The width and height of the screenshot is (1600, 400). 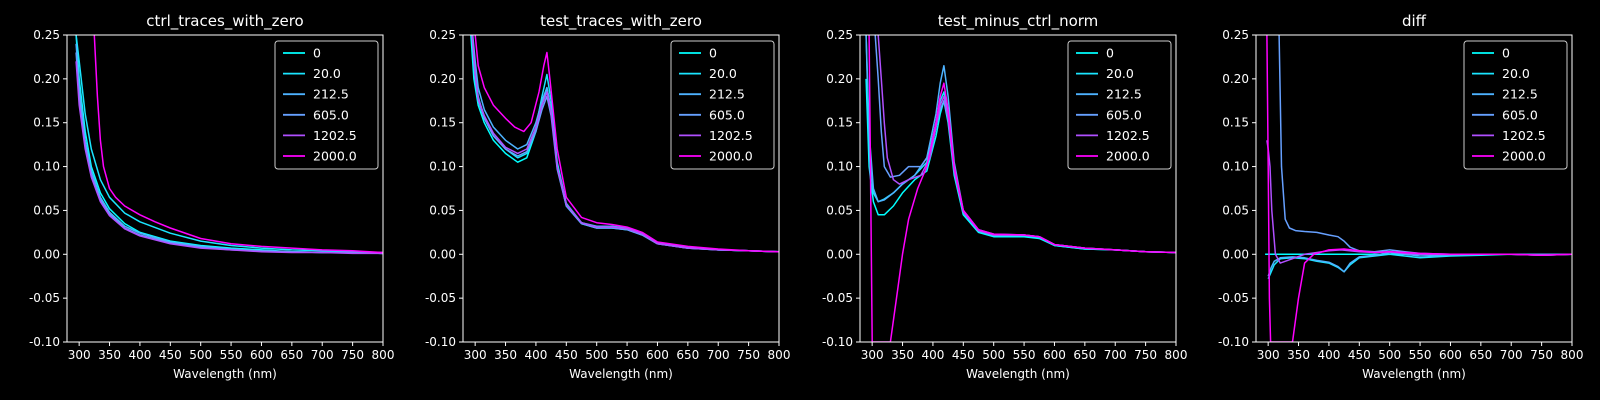 What do you see at coordinates (1414, 21) in the screenshot?
I see `panel-title: diff` at bounding box center [1414, 21].